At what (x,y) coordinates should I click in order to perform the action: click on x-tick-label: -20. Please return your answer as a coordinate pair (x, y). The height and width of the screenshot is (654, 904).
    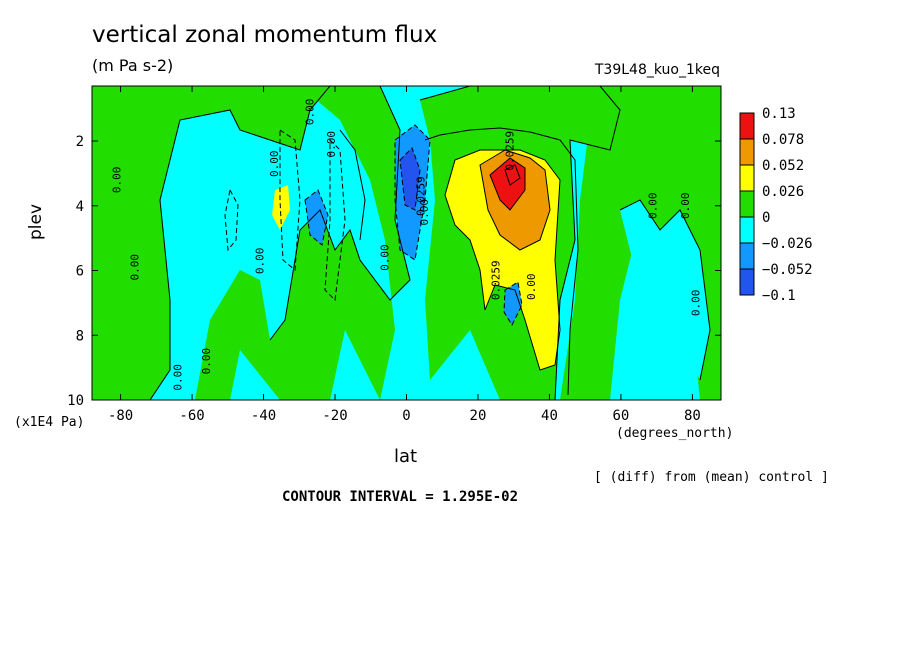
    Looking at the image, I should click on (334, 416).